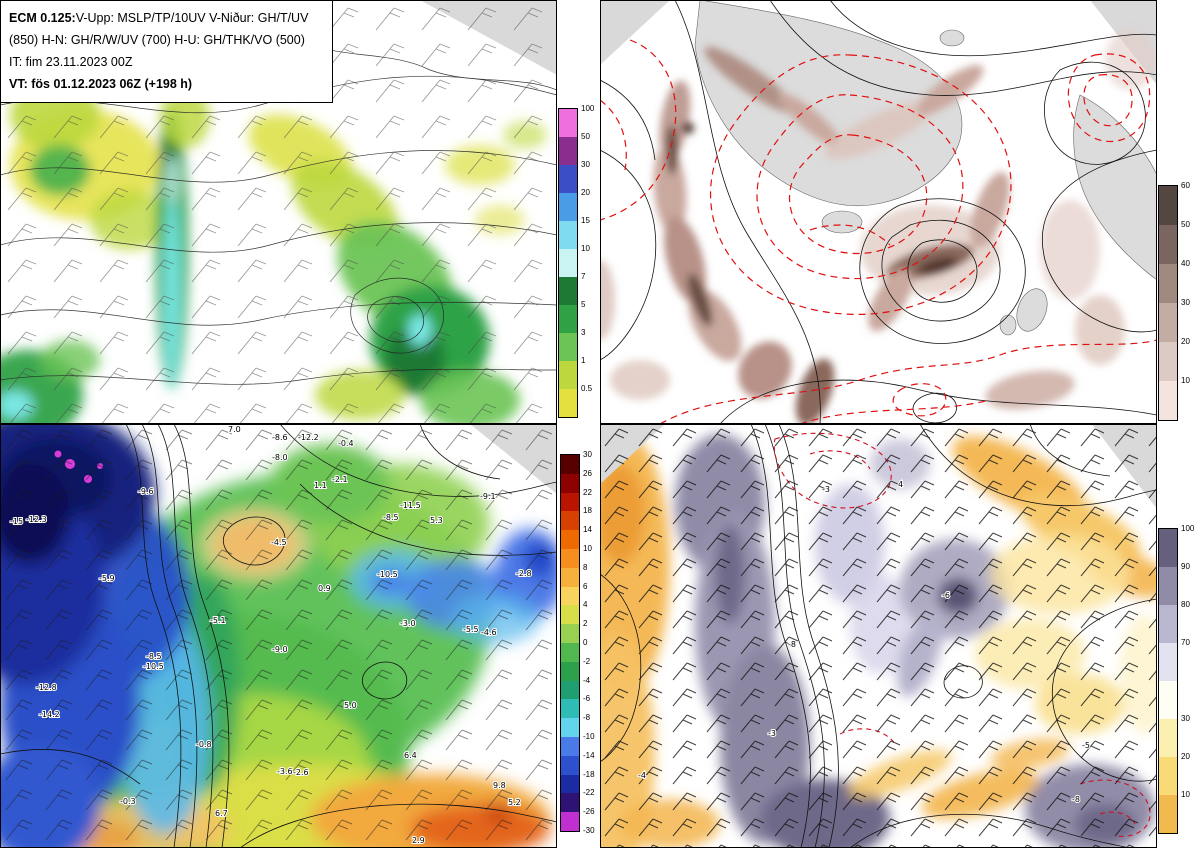  I want to click on contour-labels-group: -3 4 -6 -8 -3 -4 -5 -8, so click(864, 642).